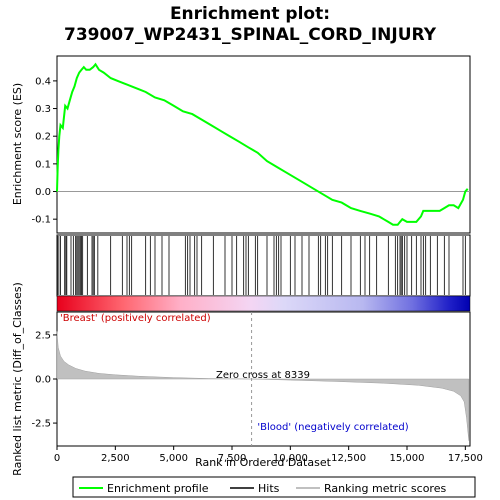 The width and height of the screenshot is (500, 500). Describe the element at coordinates (17, 144) in the screenshot. I see `es-y-axis-label: Enrichment score (ES)` at that location.